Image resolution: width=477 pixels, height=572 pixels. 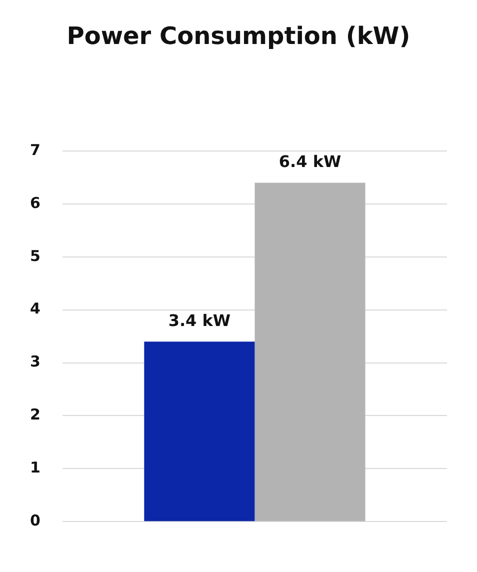 I want to click on chart-title: Power Consumption (kW), so click(x=239, y=36).